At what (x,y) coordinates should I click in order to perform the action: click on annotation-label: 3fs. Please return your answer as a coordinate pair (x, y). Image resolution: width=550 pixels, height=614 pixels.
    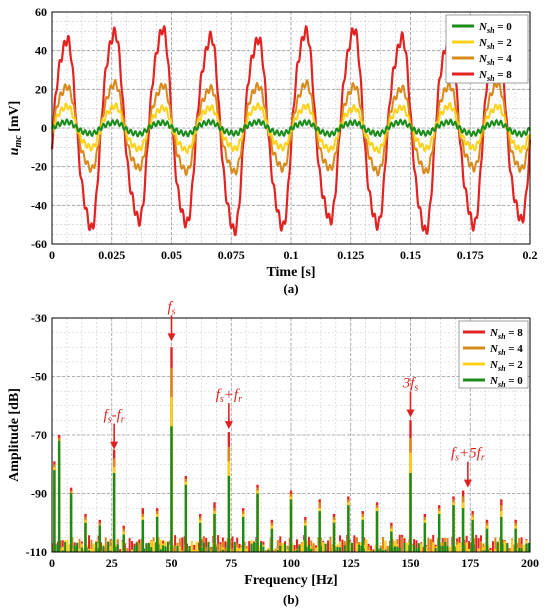
    Looking at the image, I should click on (410, 384).